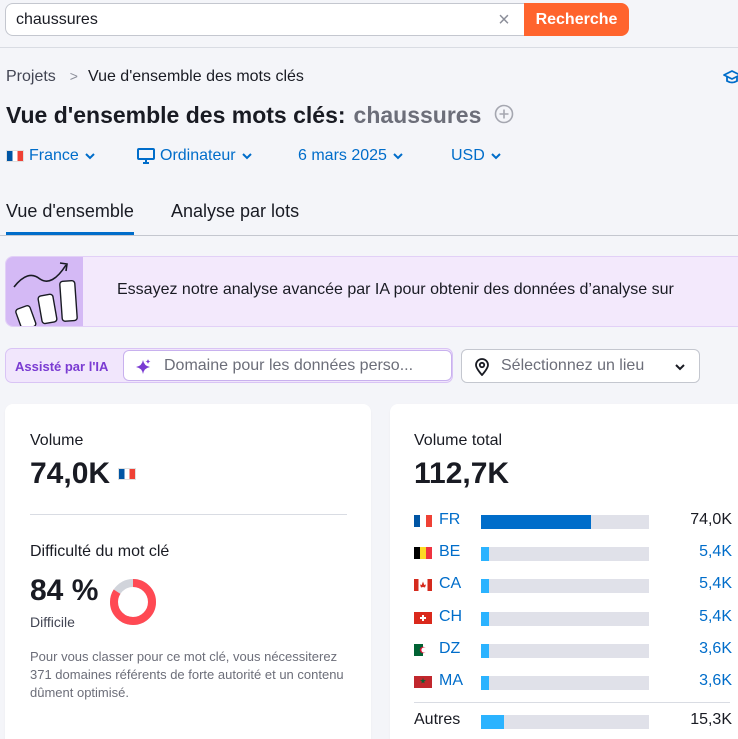 The image size is (738, 739). What do you see at coordinates (423, 585) in the screenshot?
I see `ca-flag-icon` at bounding box center [423, 585].